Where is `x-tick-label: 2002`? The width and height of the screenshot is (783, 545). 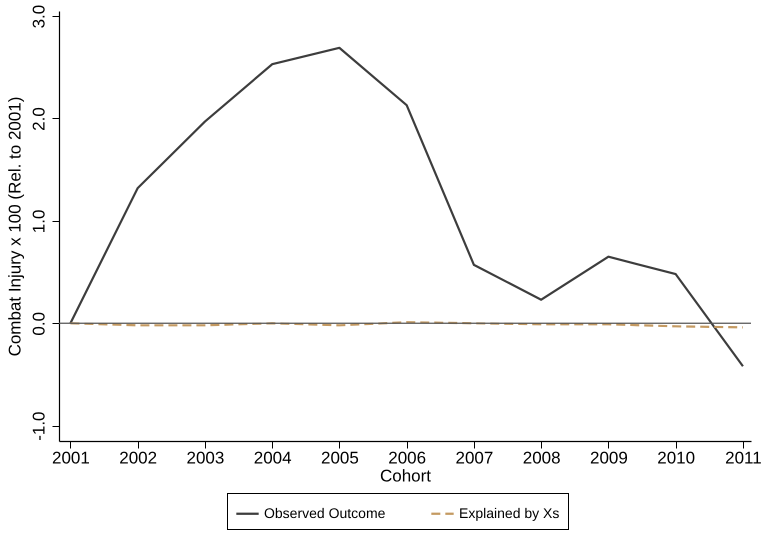 x-tick-label: 2002 is located at coordinates (138, 458).